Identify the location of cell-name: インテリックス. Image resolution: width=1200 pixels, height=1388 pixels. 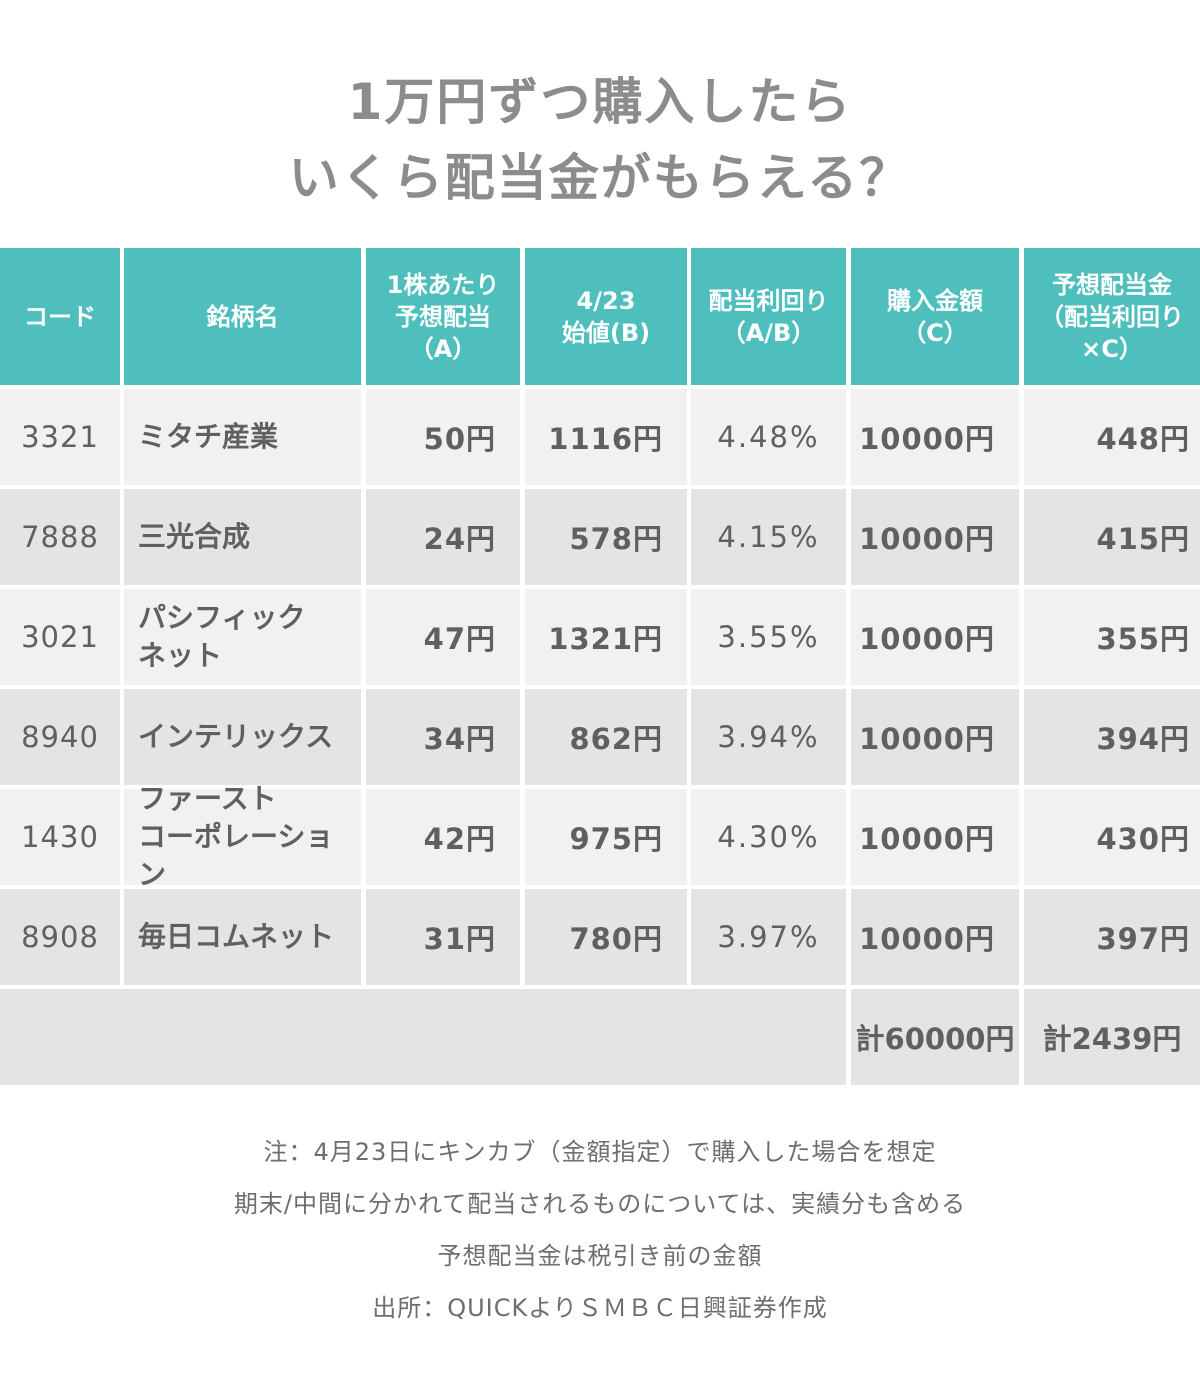
(242, 737).